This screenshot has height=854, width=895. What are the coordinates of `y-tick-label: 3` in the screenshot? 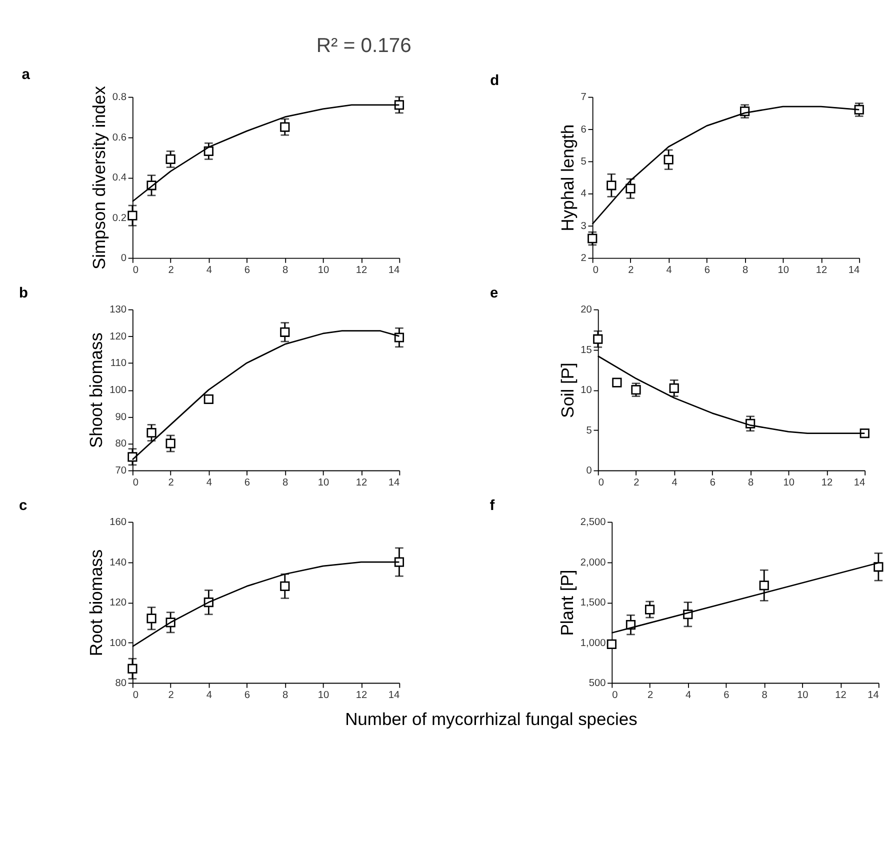 It's located at (583, 226).